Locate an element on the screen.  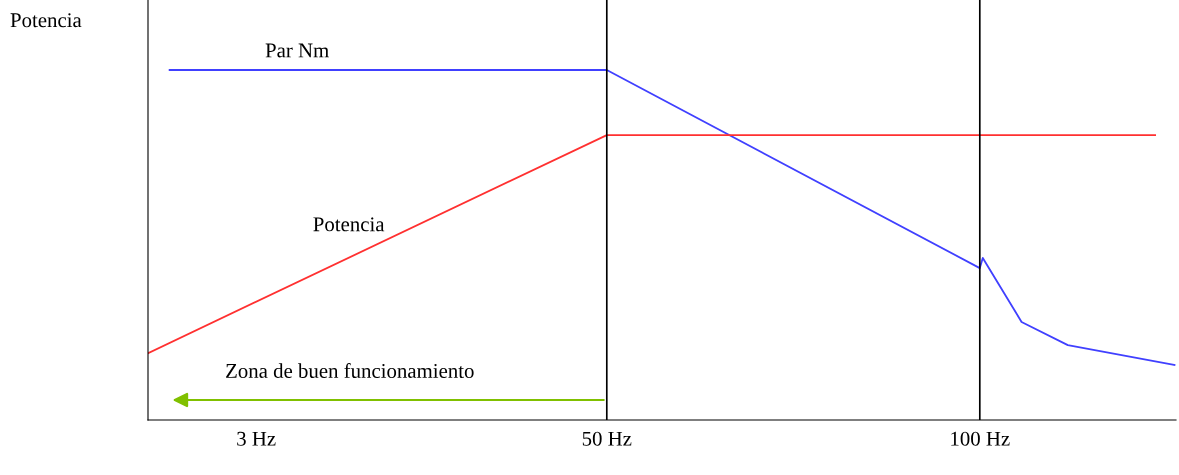
series-label: Par Nm is located at coordinates (297, 50).